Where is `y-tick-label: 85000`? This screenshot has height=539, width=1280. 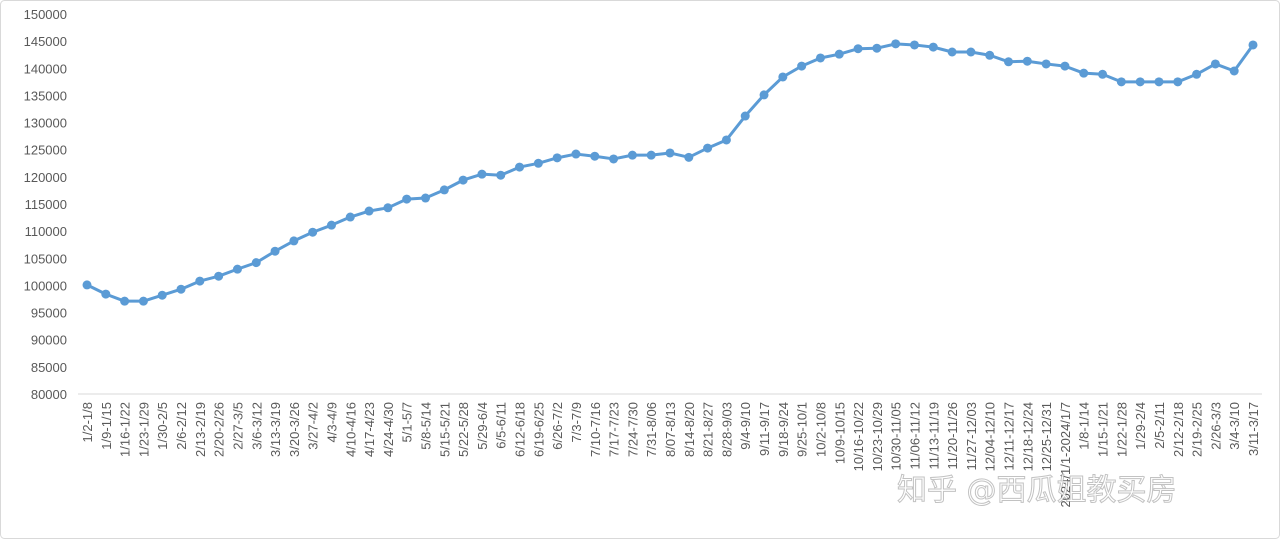
y-tick-label: 85000 is located at coordinates (49, 367).